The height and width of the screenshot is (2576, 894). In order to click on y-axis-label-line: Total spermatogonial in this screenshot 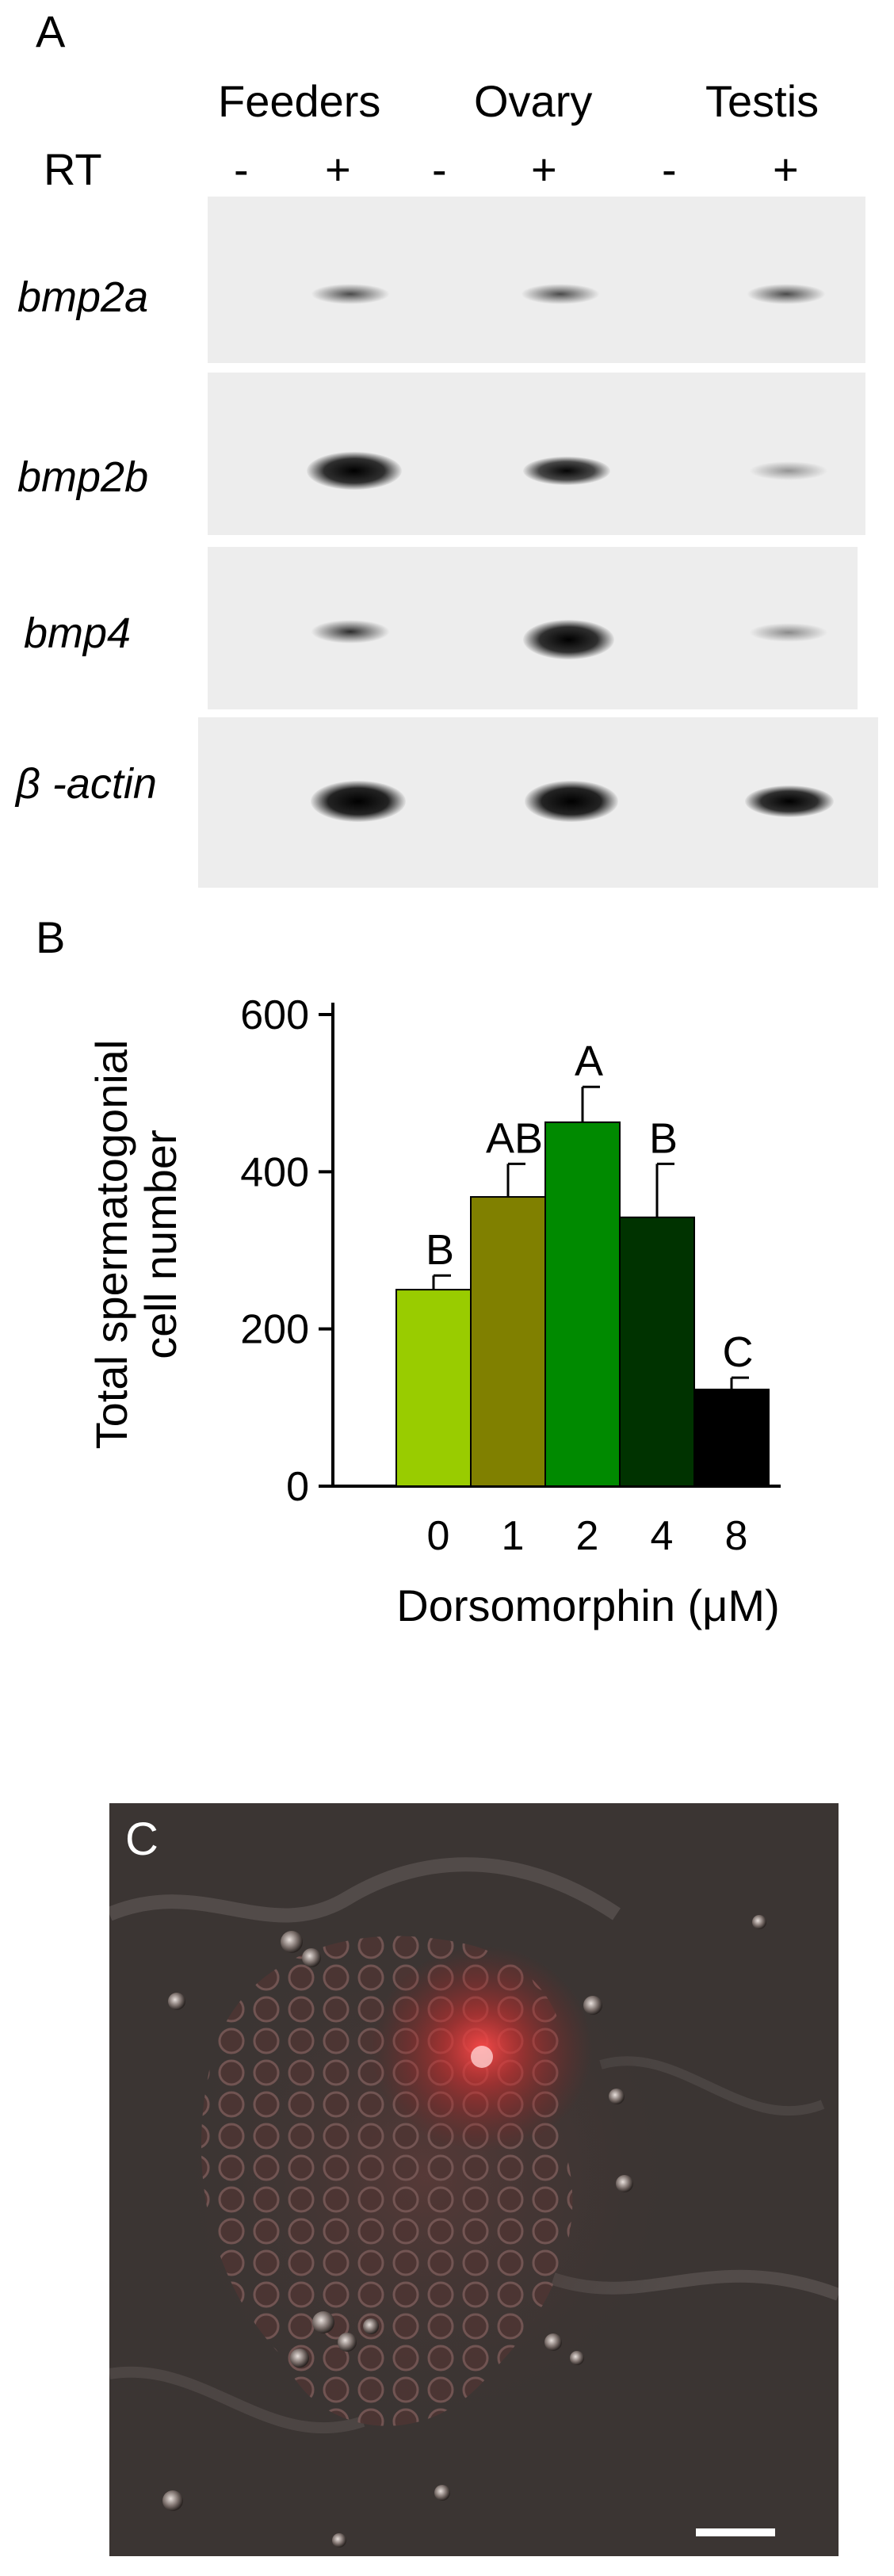, I will do `click(111, 1245)`.